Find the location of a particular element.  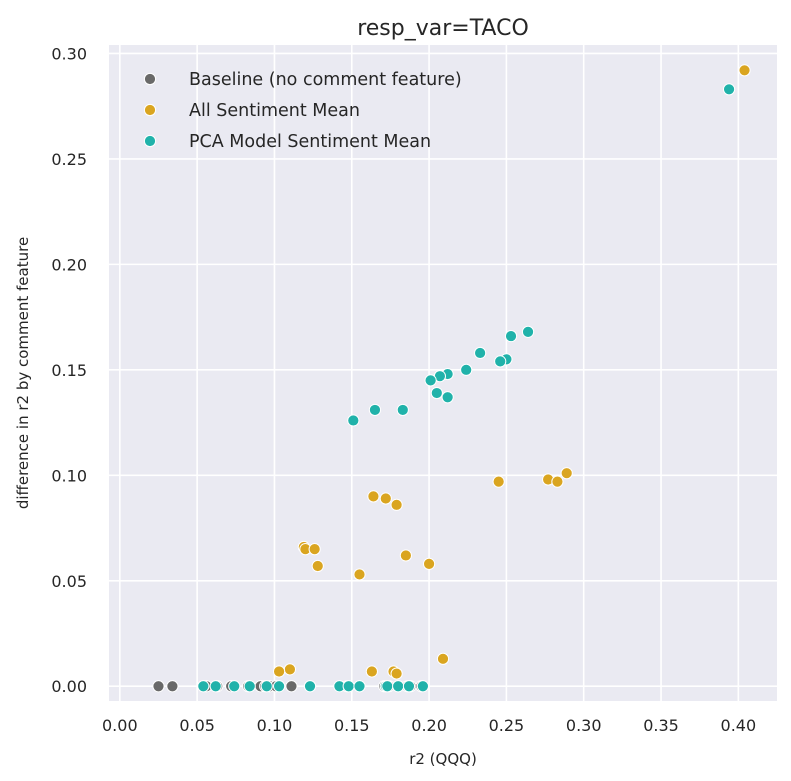

y-tick-label: 0.20 is located at coordinates (69, 264).